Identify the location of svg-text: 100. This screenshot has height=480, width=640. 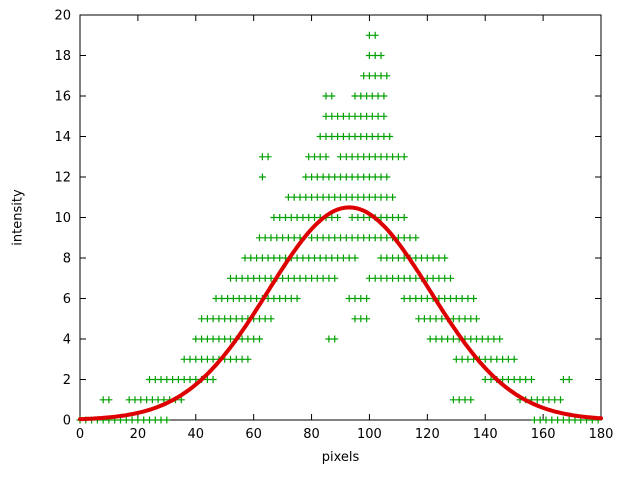
(369, 434).